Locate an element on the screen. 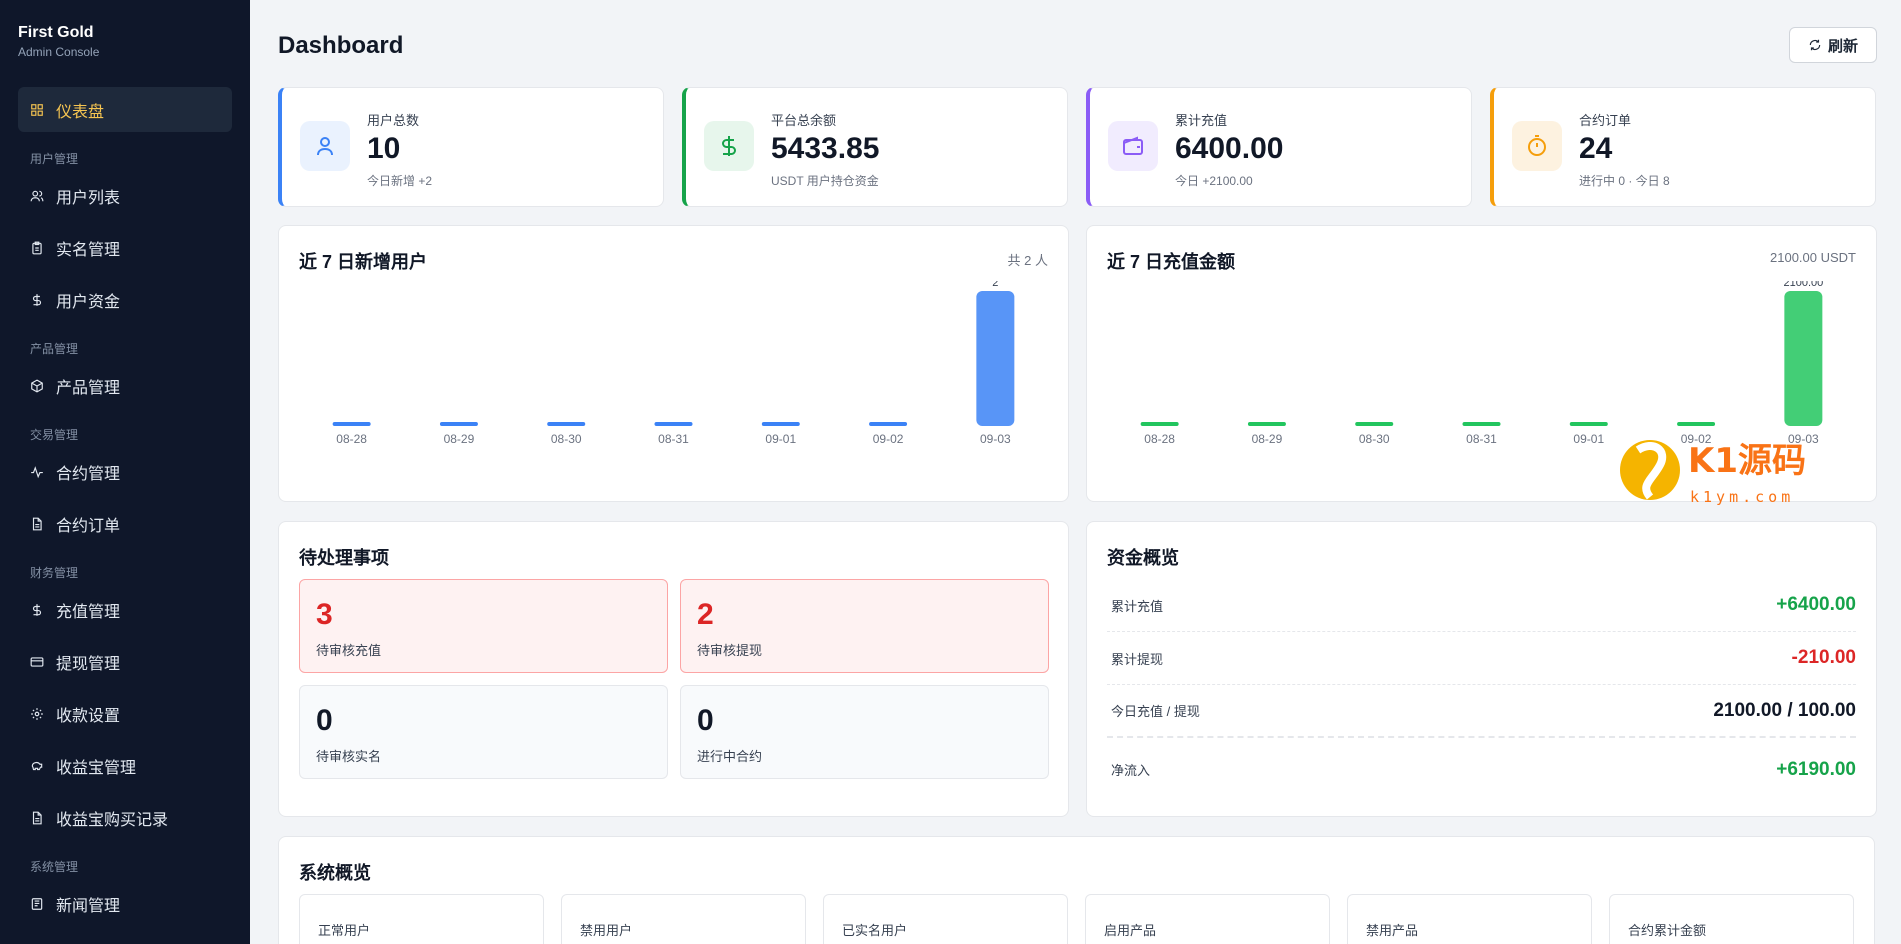  sidebar-item-label: 充值管理 is located at coordinates (88, 612).